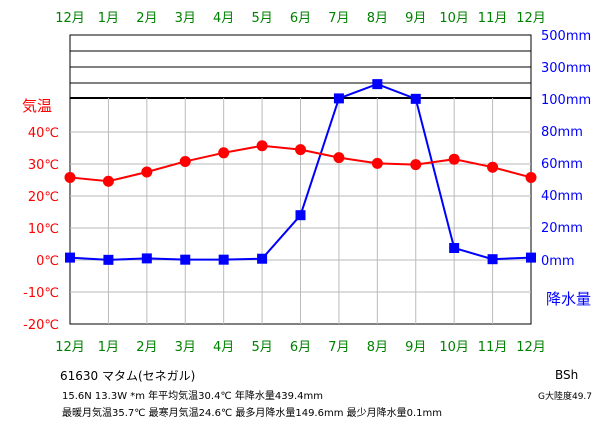 Image resolution: width=611 pixels, height=425 pixels. I want to click on temperature-tick-label: 10℃, so click(43, 229).